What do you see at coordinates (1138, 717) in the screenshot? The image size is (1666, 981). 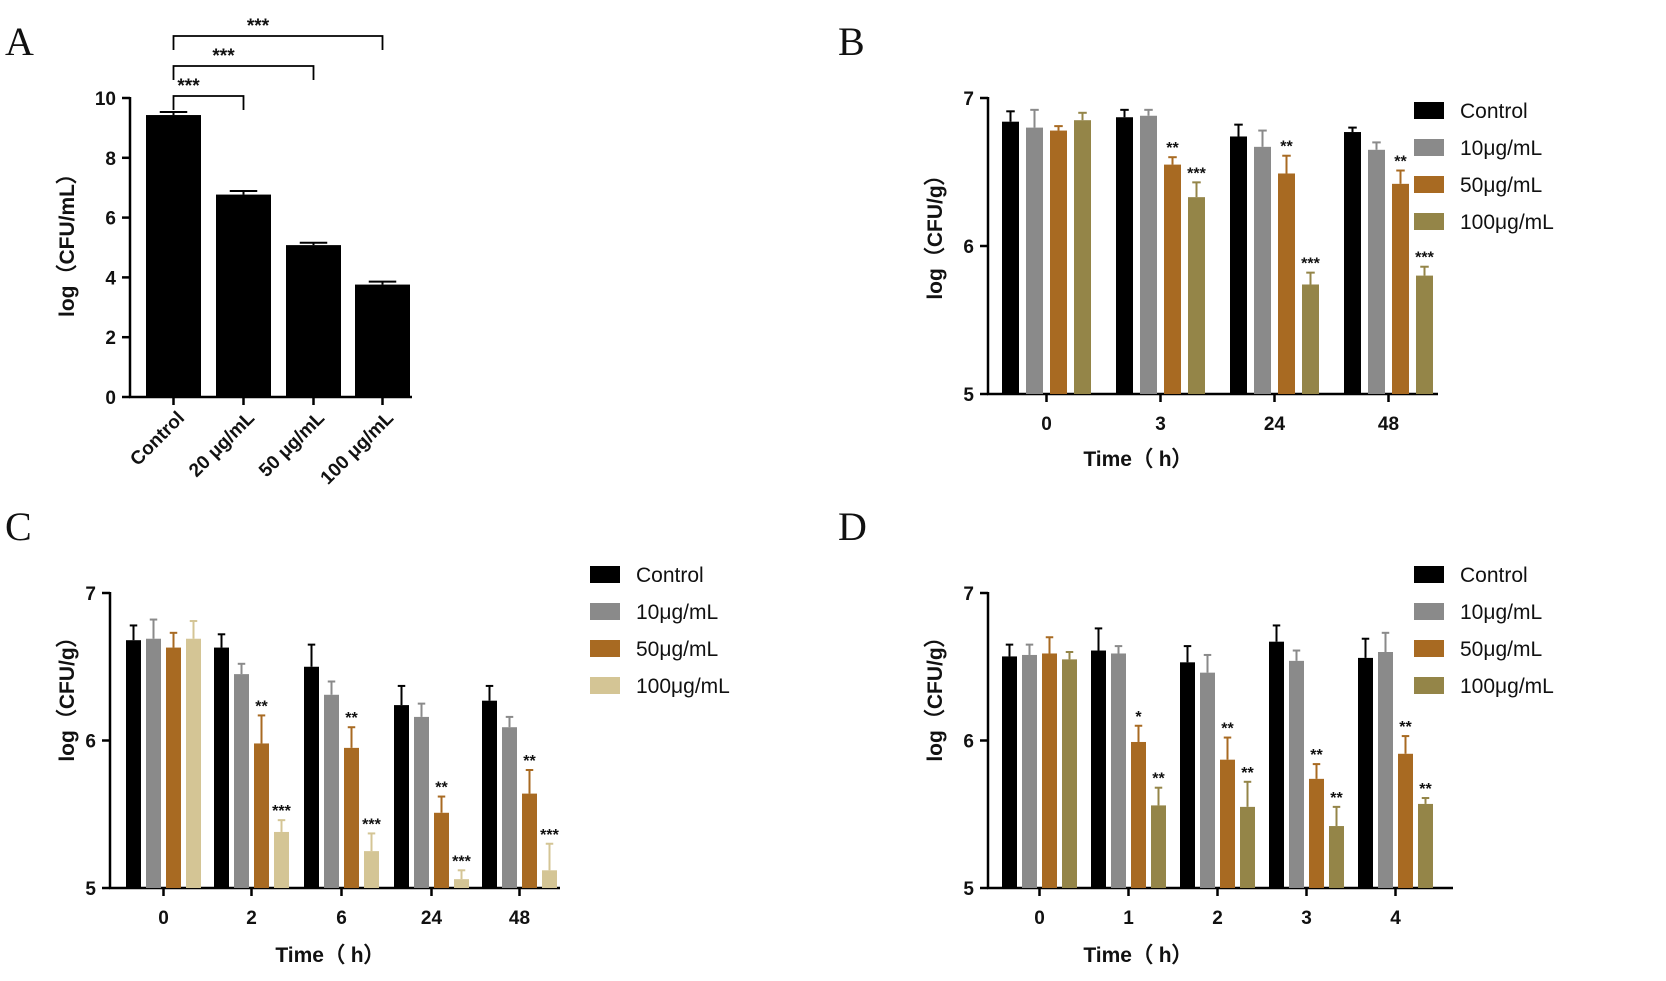 I see `panel-d-significance-label: *` at bounding box center [1138, 717].